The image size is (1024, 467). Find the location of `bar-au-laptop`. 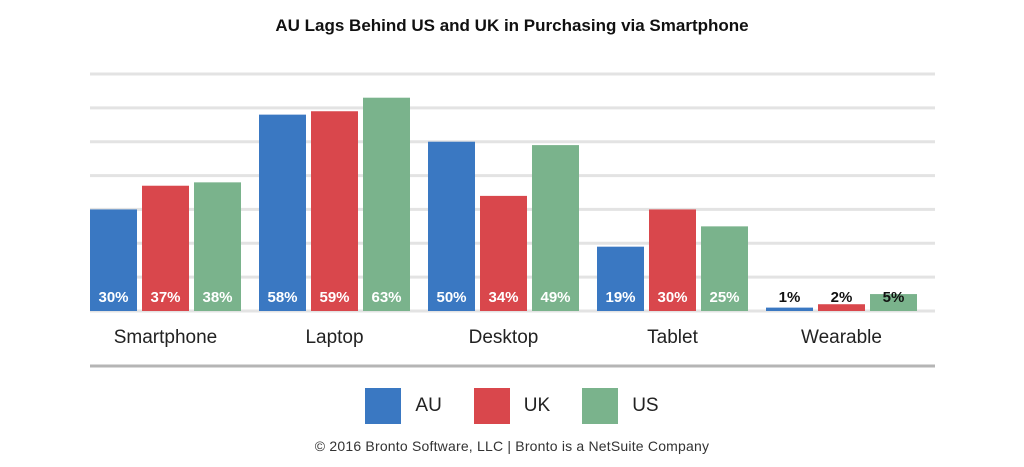

bar-au-laptop is located at coordinates (282, 212).